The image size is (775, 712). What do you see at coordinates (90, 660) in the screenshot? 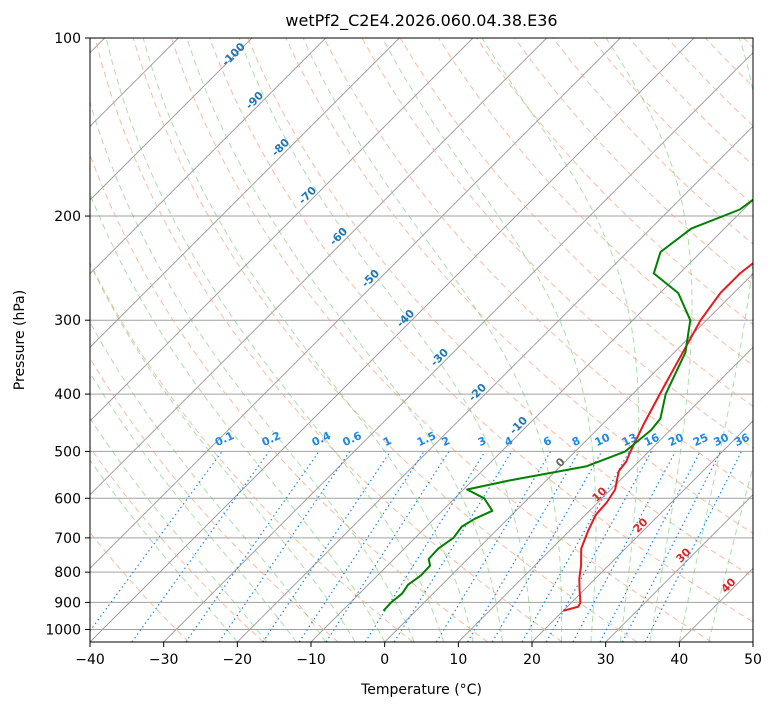
I see `x-tick-label: −40` at bounding box center [90, 660].